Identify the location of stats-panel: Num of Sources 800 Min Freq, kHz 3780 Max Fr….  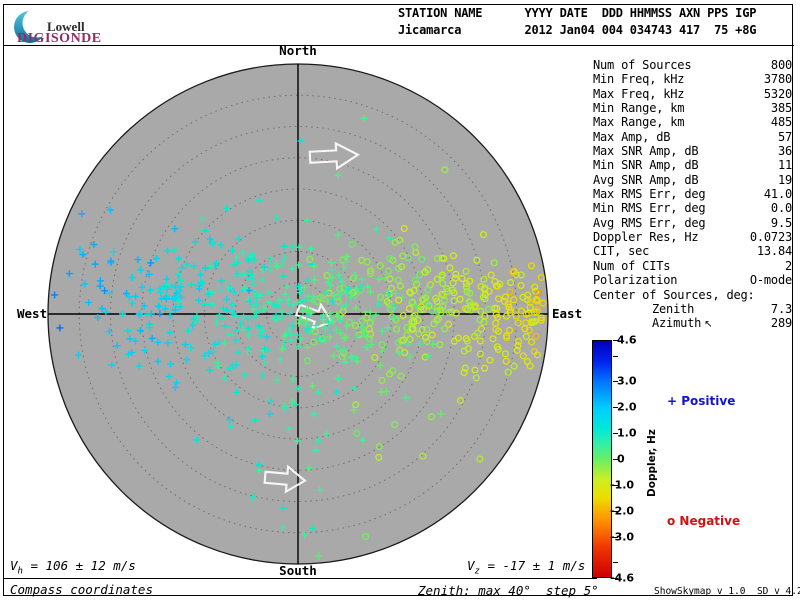
(688, 195).